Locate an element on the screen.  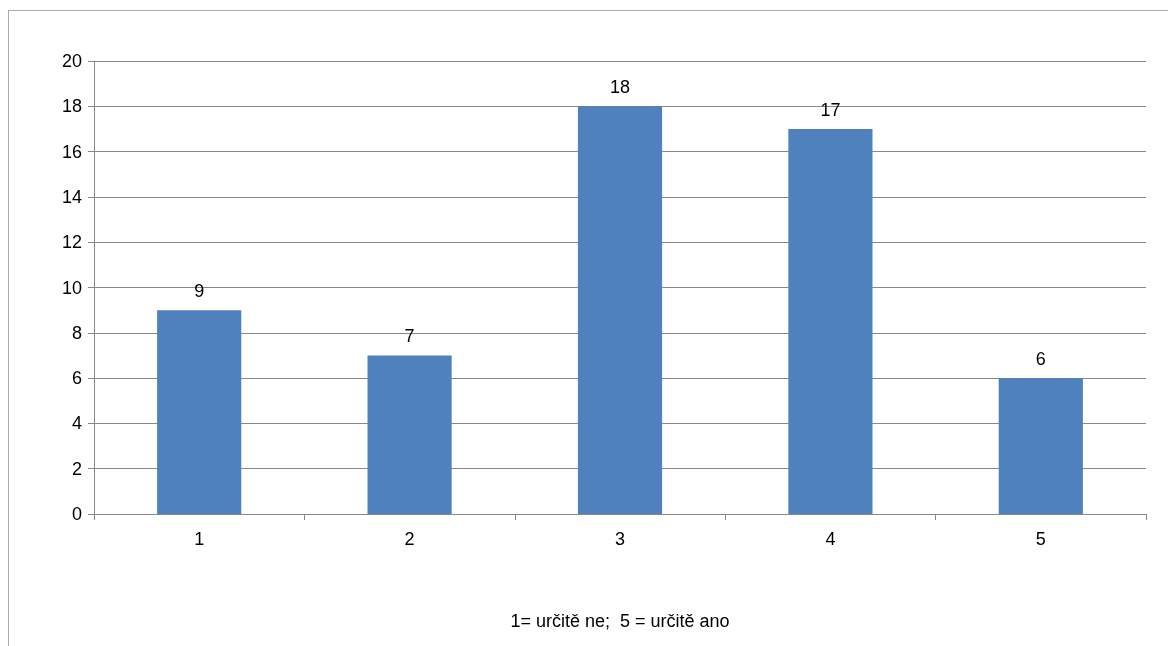
y-tick-label: 0 is located at coordinates (76, 514).